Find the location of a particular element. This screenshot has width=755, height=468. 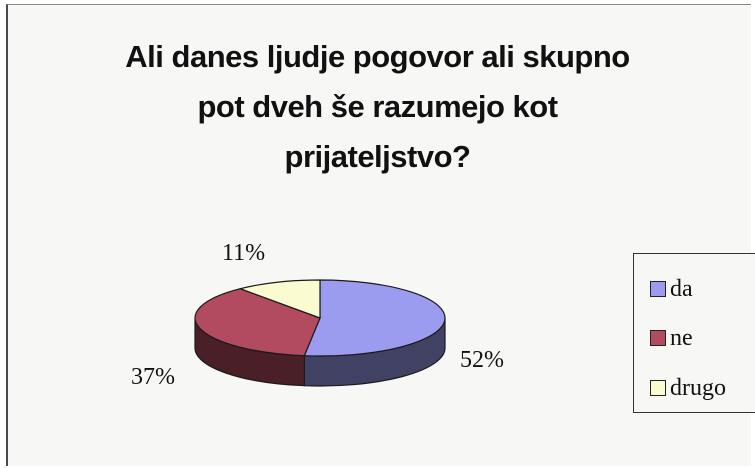

slice-label-ne: 37% is located at coordinates (153, 377).